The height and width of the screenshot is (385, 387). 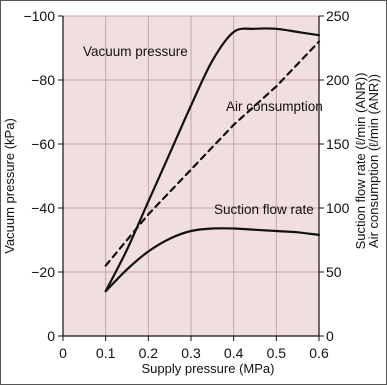 What do you see at coordinates (360, 161) in the screenshot?
I see `y-axis-right-label-1: Suction flow rate (ℓ/min (ANR))` at bounding box center [360, 161].